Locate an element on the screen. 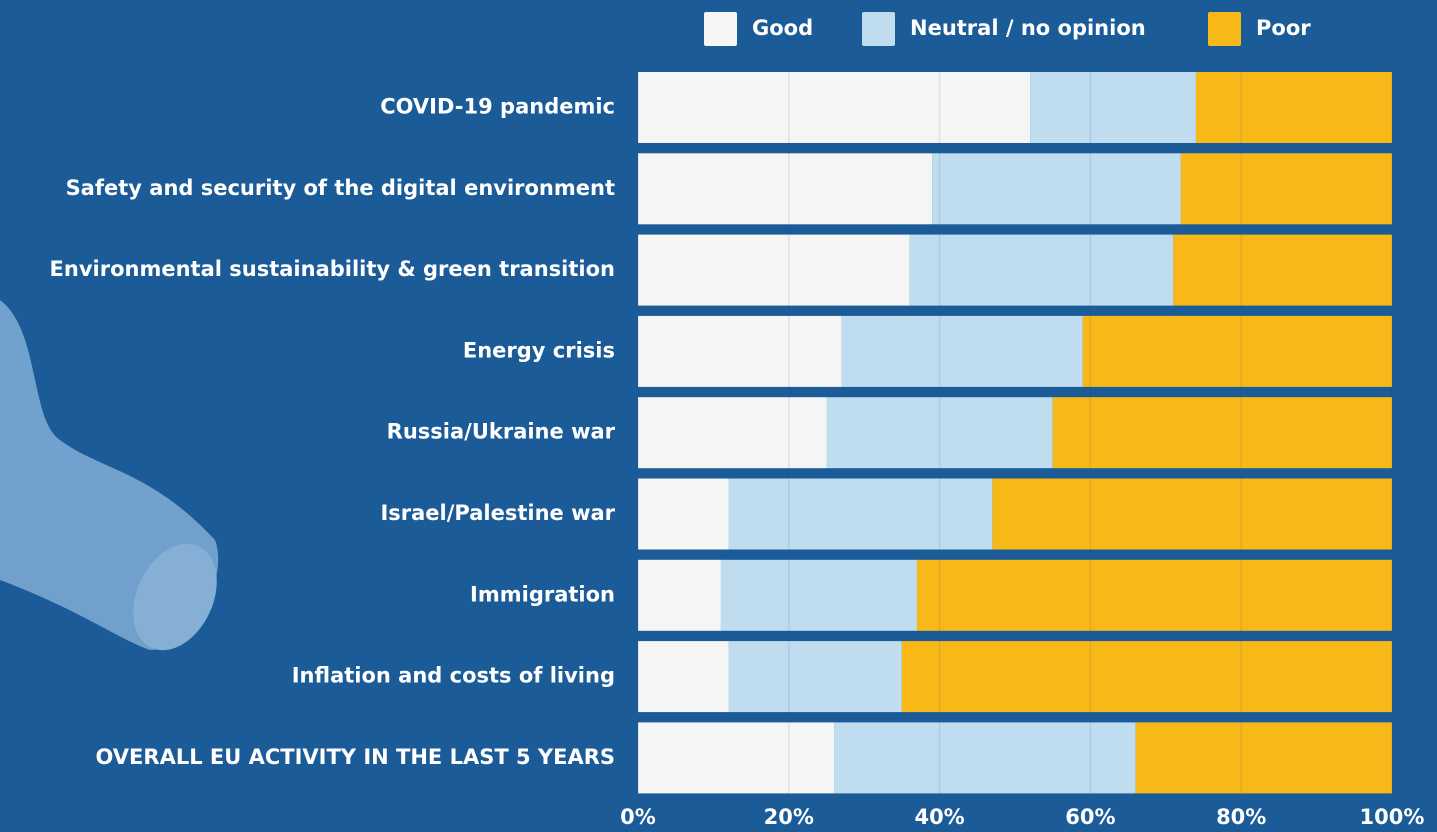 Image resolution: width=1437 pixels, height=832 pixels. x-tick-label: 0% is located at coordinates (638, 817).